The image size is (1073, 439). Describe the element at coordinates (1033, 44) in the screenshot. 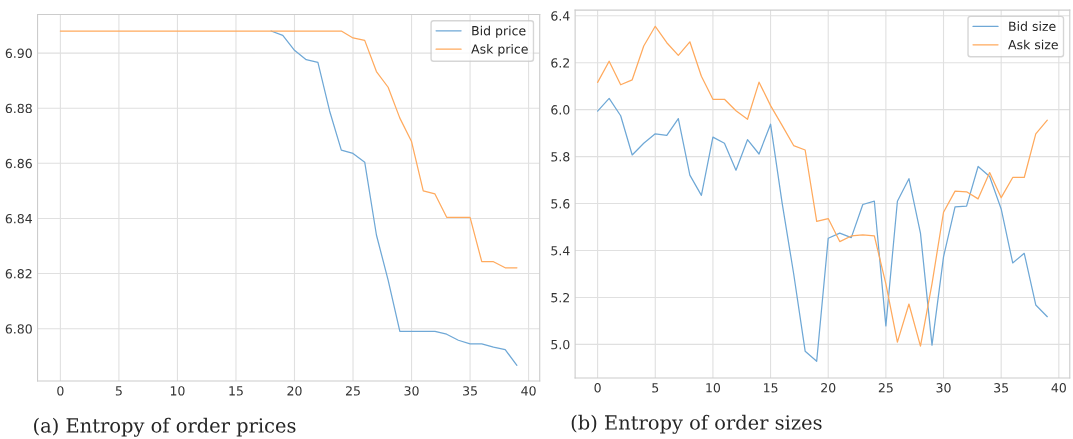

I see `legend-label: Ask size` at that location.